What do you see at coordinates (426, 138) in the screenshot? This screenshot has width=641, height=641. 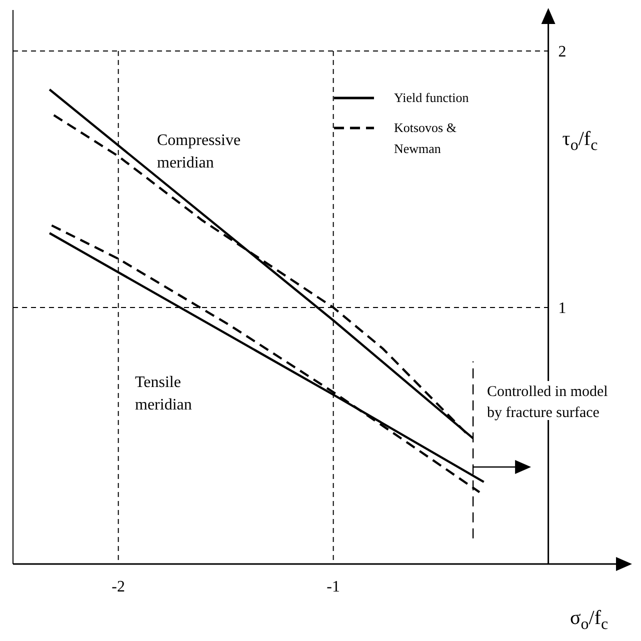 I see `legend-label: Kotsovos & Newman` at bounding box center [426, 138].